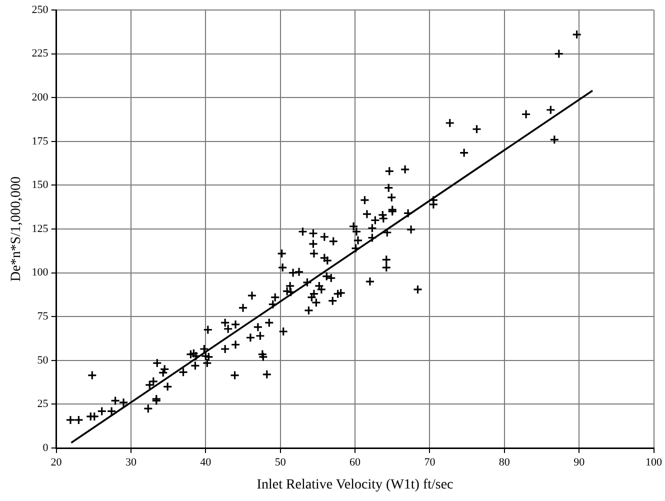 The height and width of the screenshot is (501, 665). What do you see at coordinates (654, 462) in the screenshot?
I see `x-tick-label: 100` at bounding box center [654, 462].